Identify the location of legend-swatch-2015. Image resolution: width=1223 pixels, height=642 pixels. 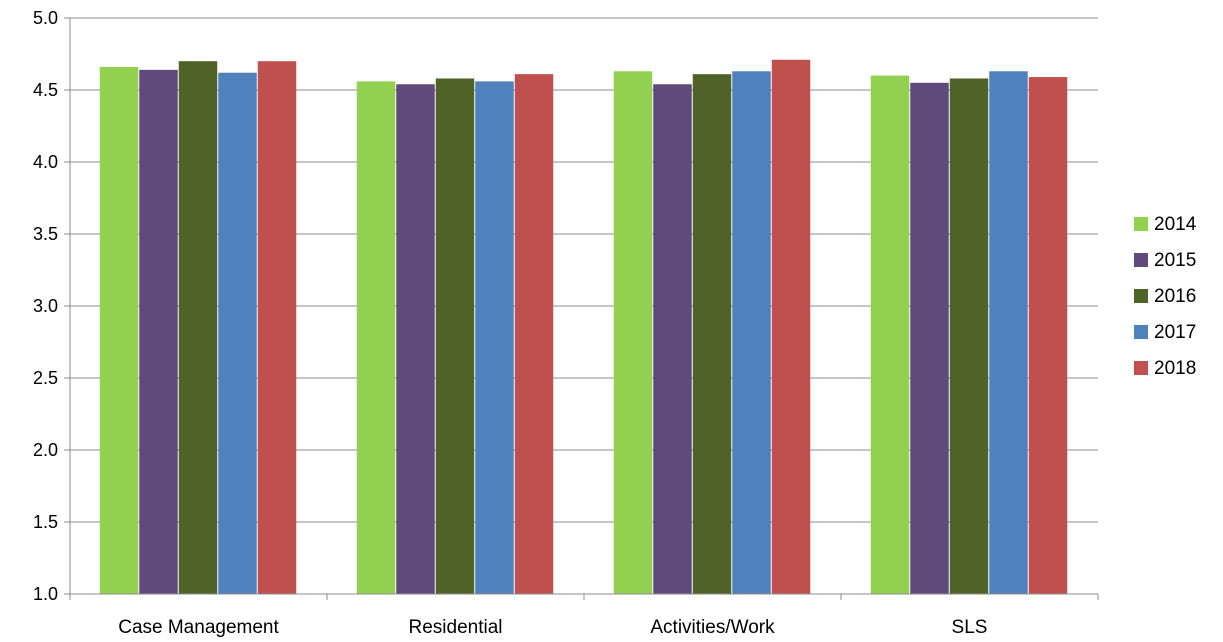
(1141, 260).